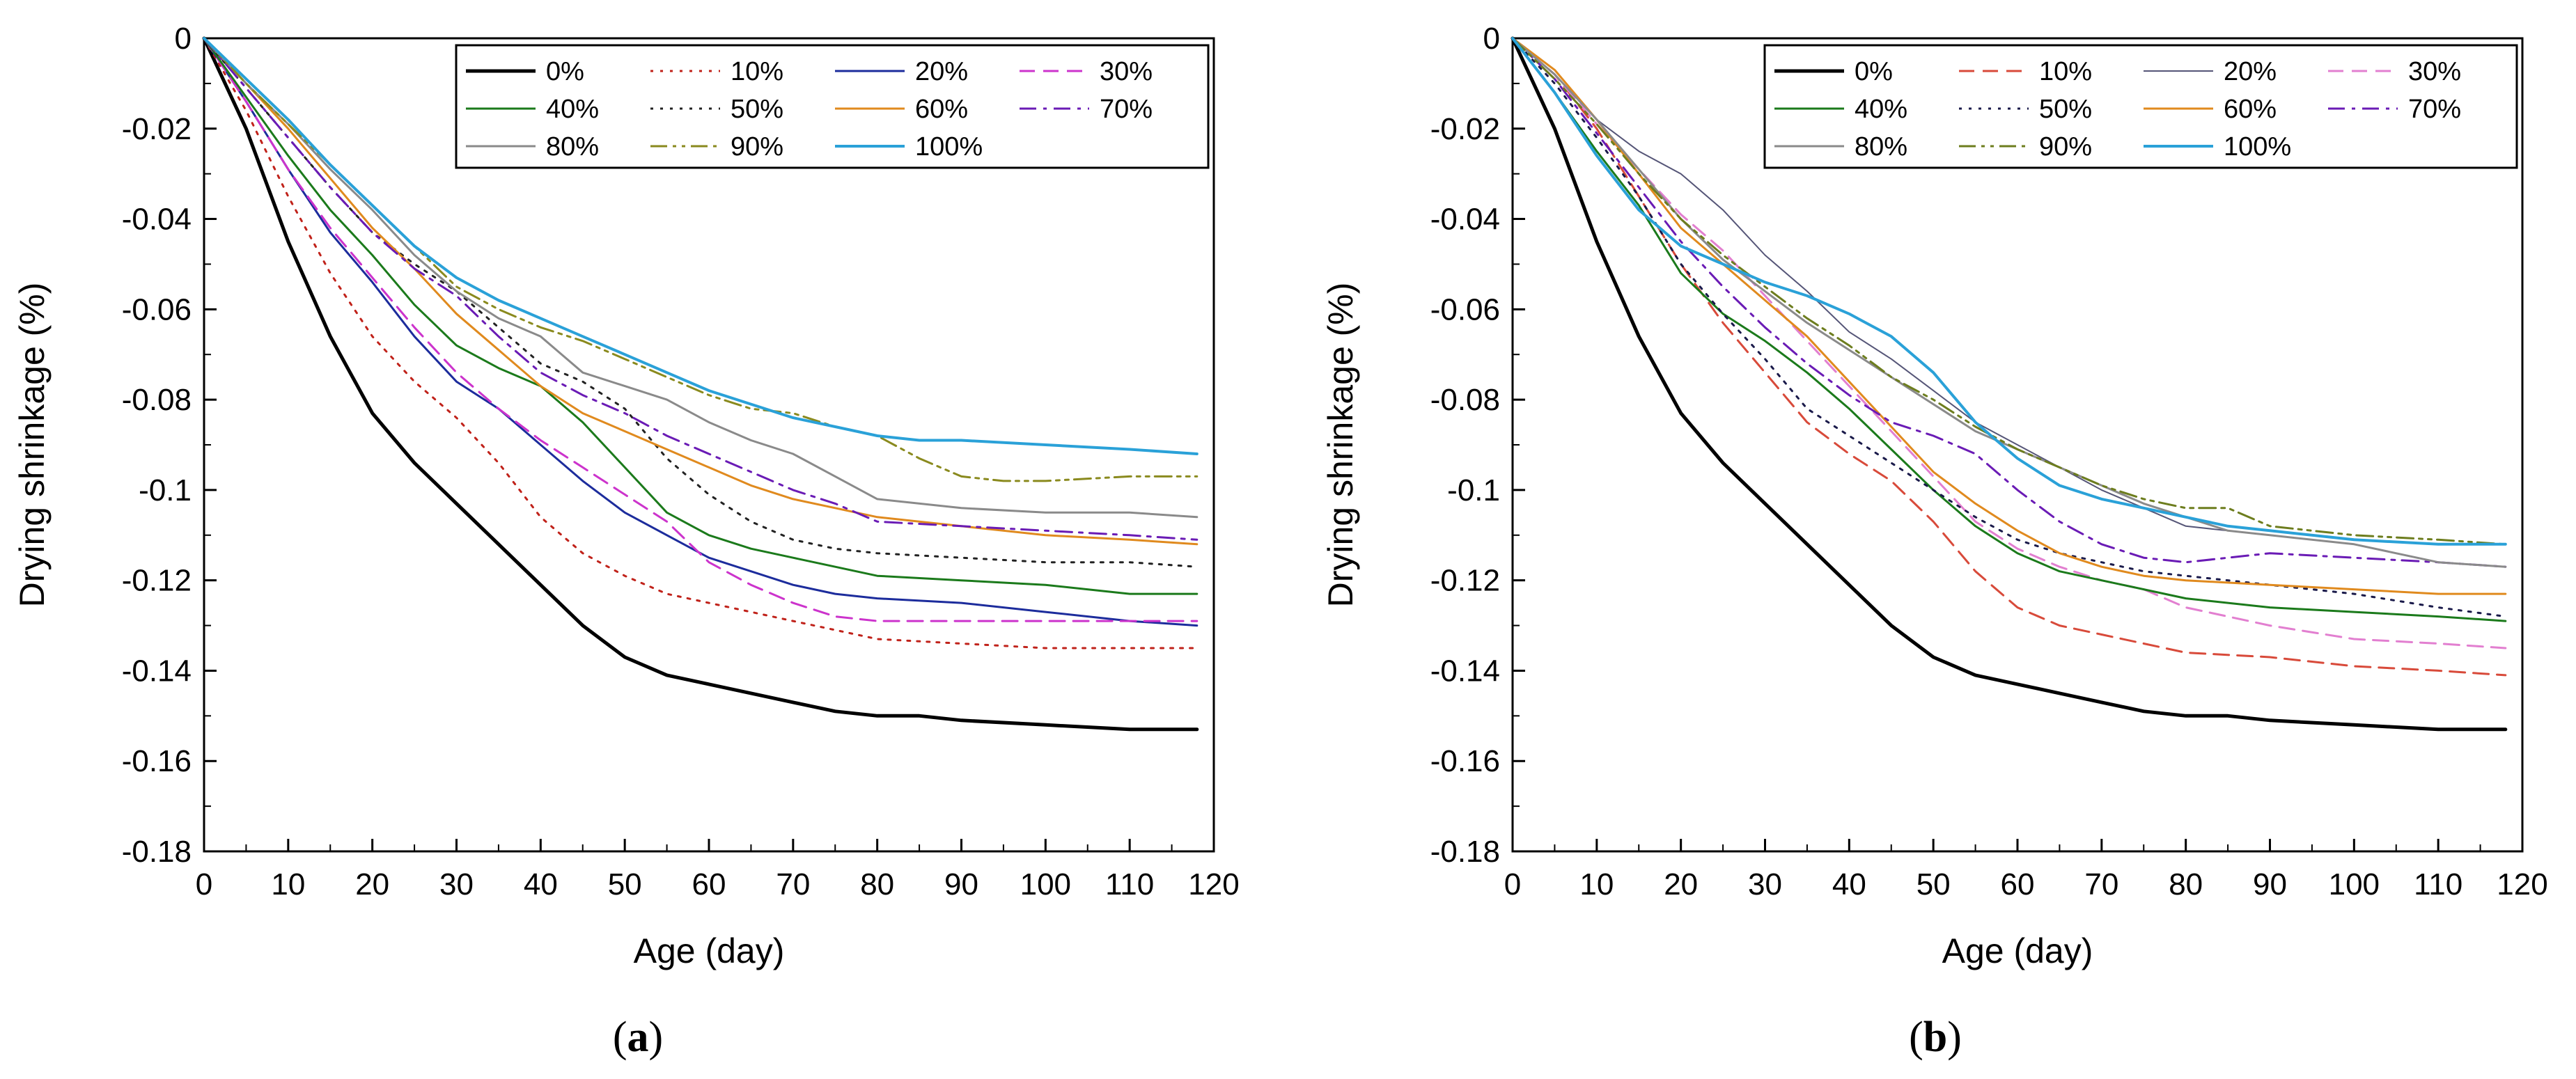 The height and width of the screenshot is (1079, 2576). What do you see at coordinates (157, 761) in the screenshot?
I see `y-tick-label: -0.16` at bounding box center [157, 761].